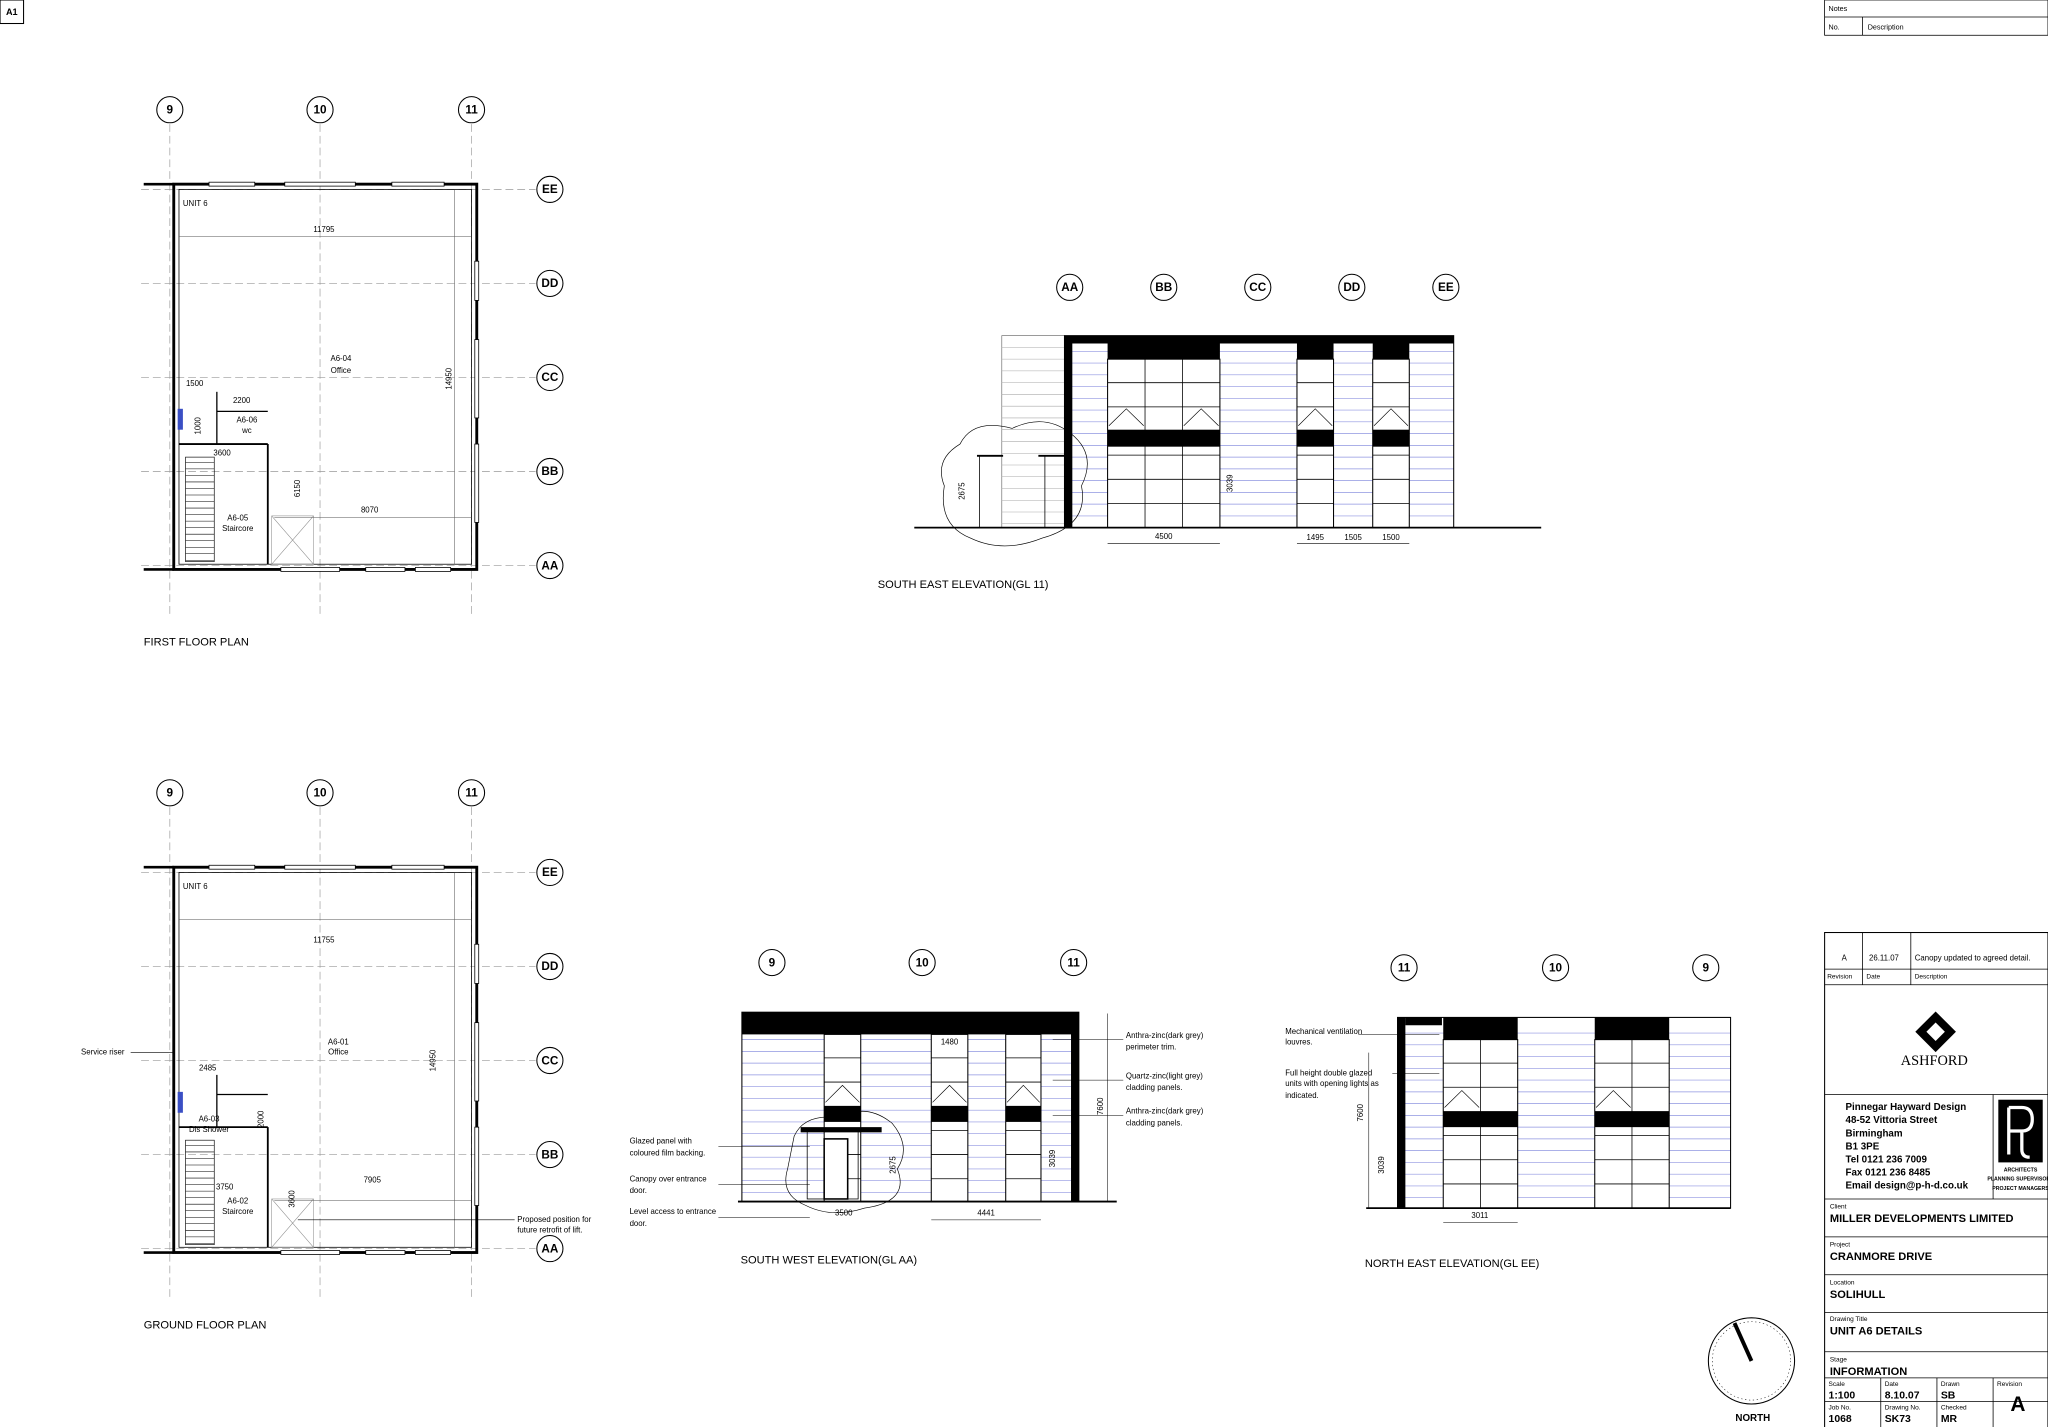 The height and width of the screenshot is (1427, 2048). Describe the element at coordinates (208, 1067) in the screenshot. I see `dimension: 2485` at that location.